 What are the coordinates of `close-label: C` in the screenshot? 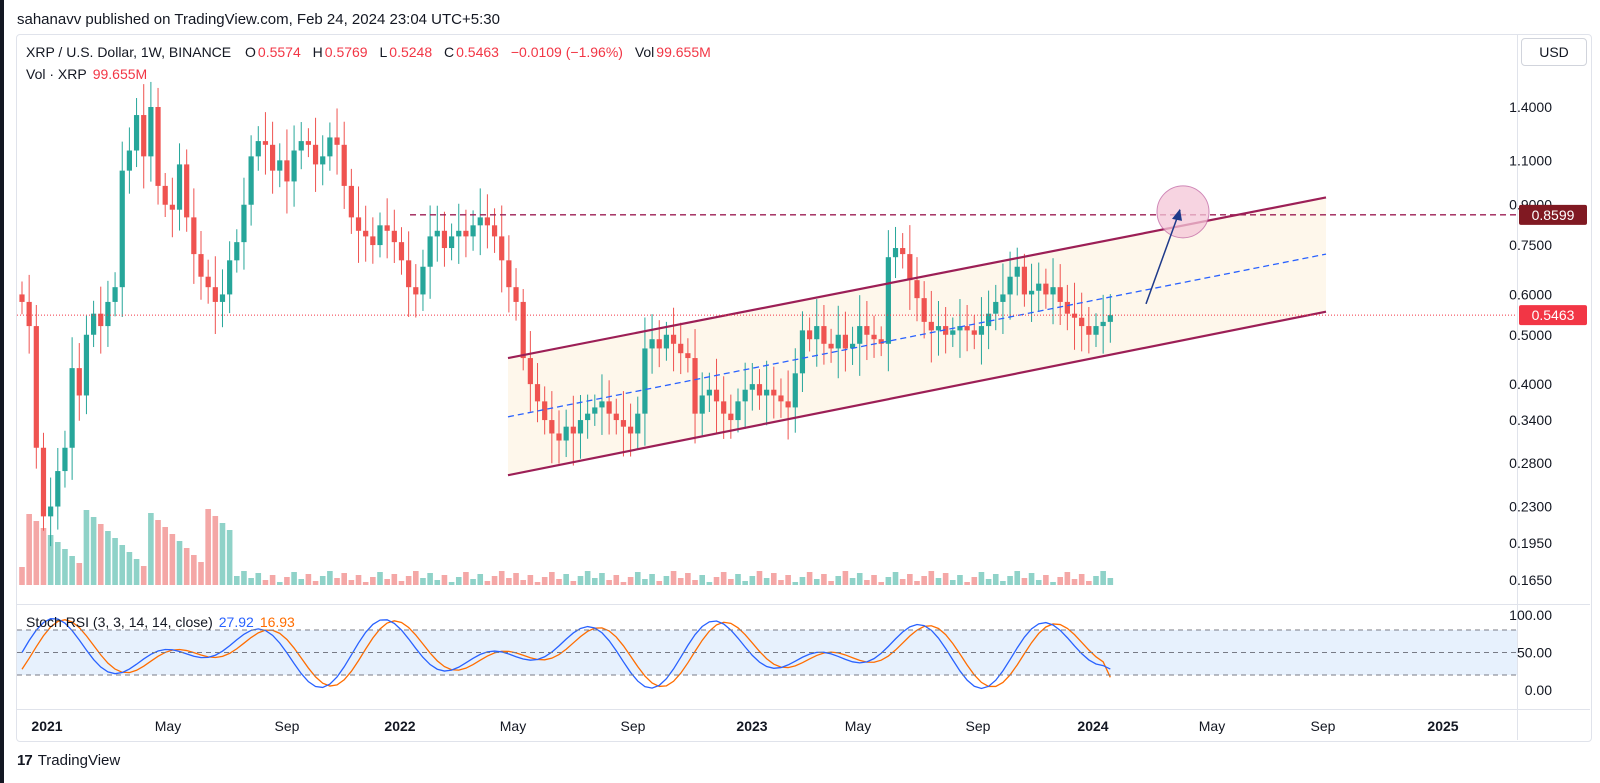 It's located at (449, 52).